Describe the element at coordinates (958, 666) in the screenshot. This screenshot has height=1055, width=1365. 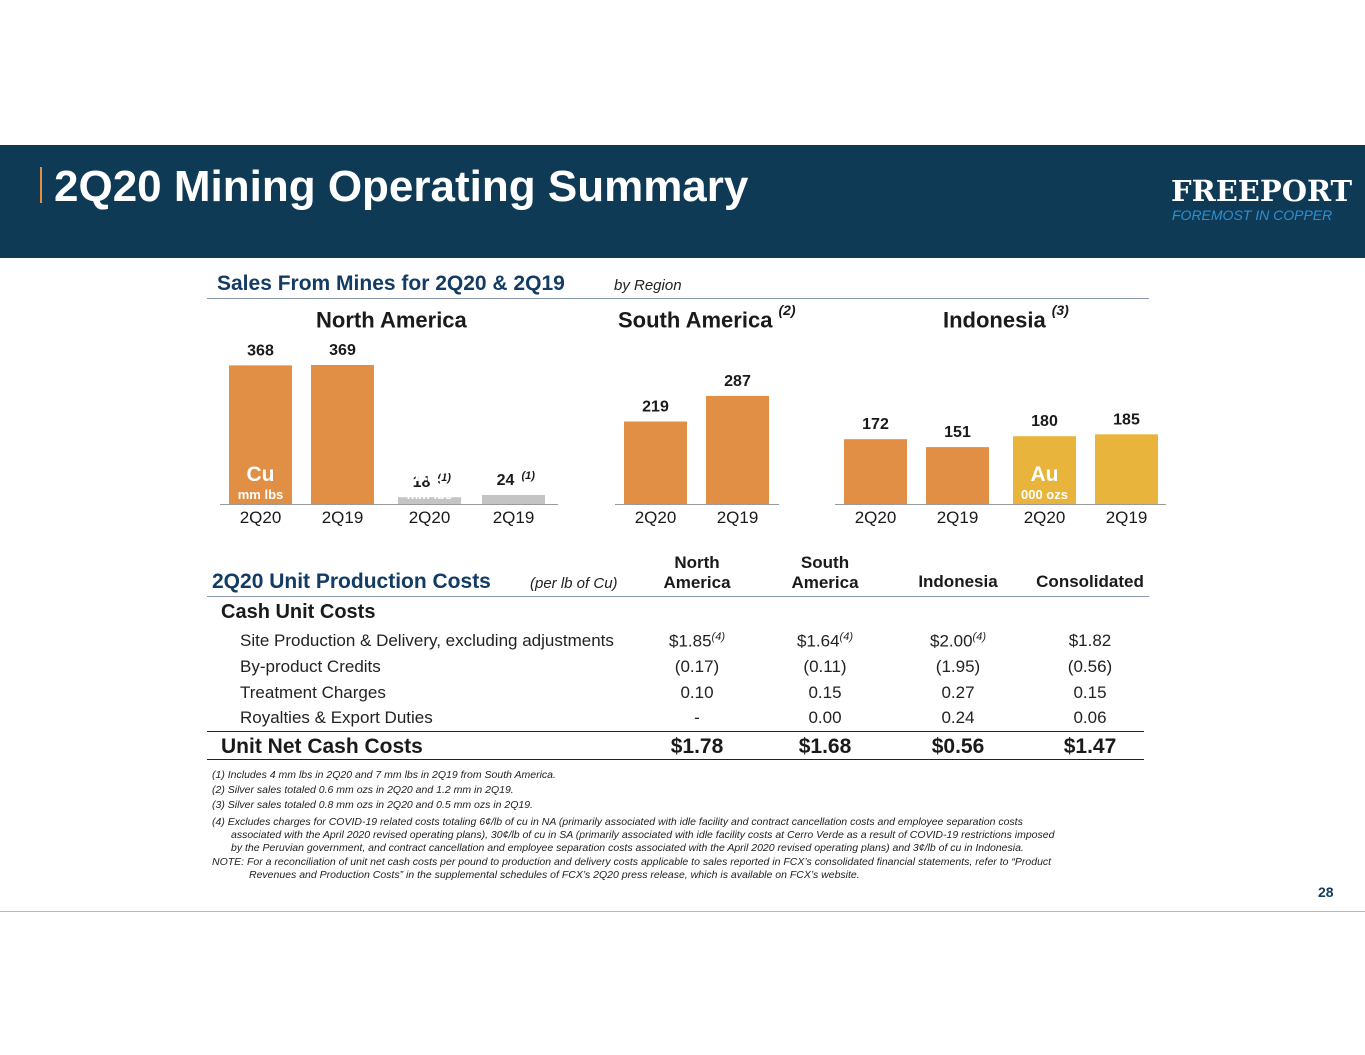
I see `cost-cell: (1.95)` at that location.